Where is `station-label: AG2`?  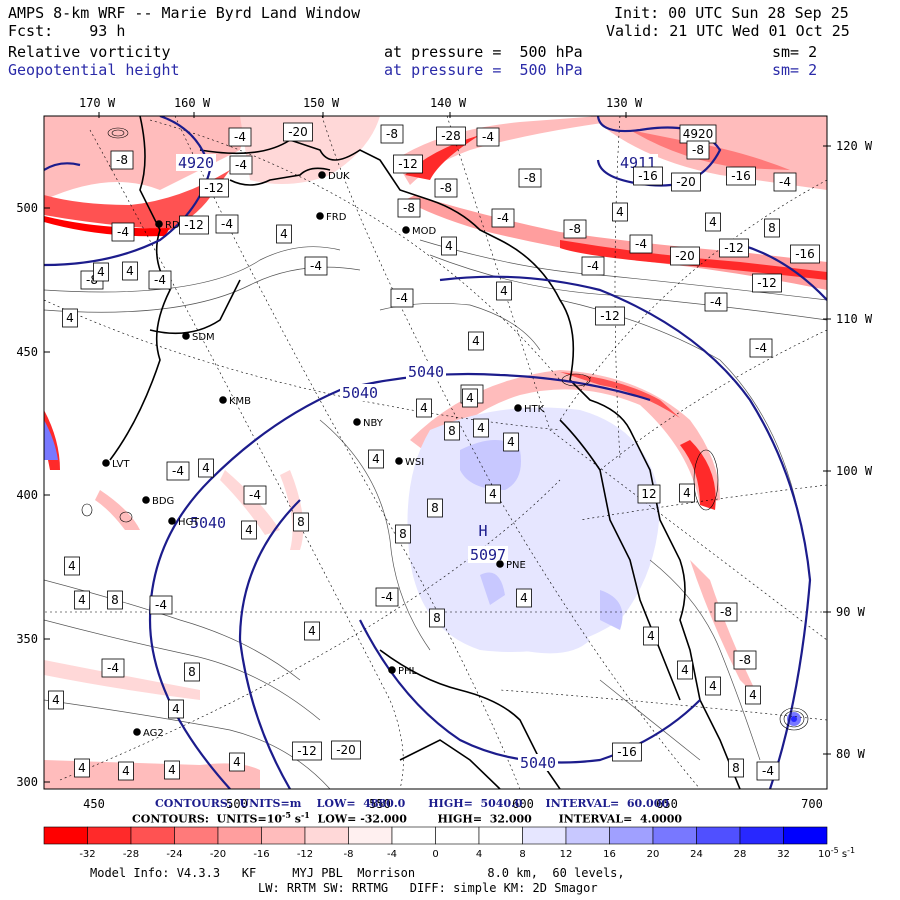
station-label: AG2 is located at coordinates (153, 733).